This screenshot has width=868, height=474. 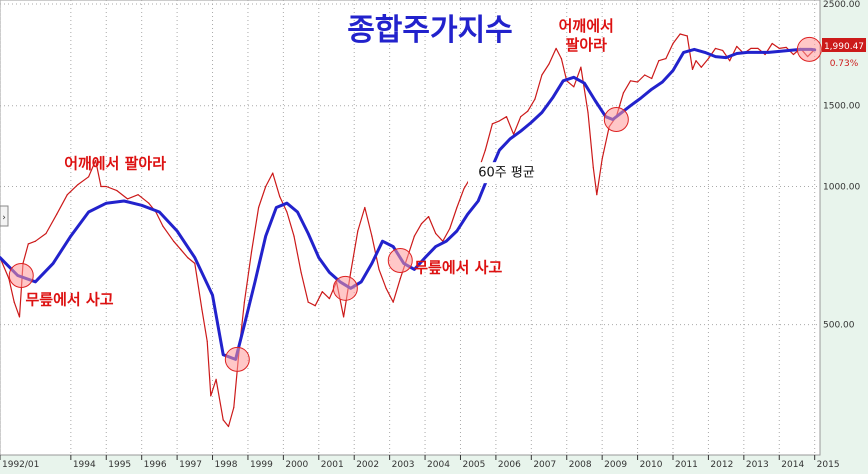 What do you see at coordinates (190, 465) in the screenshot?
I see `x-tick-label: 1997` at bounding box center [190, 465].